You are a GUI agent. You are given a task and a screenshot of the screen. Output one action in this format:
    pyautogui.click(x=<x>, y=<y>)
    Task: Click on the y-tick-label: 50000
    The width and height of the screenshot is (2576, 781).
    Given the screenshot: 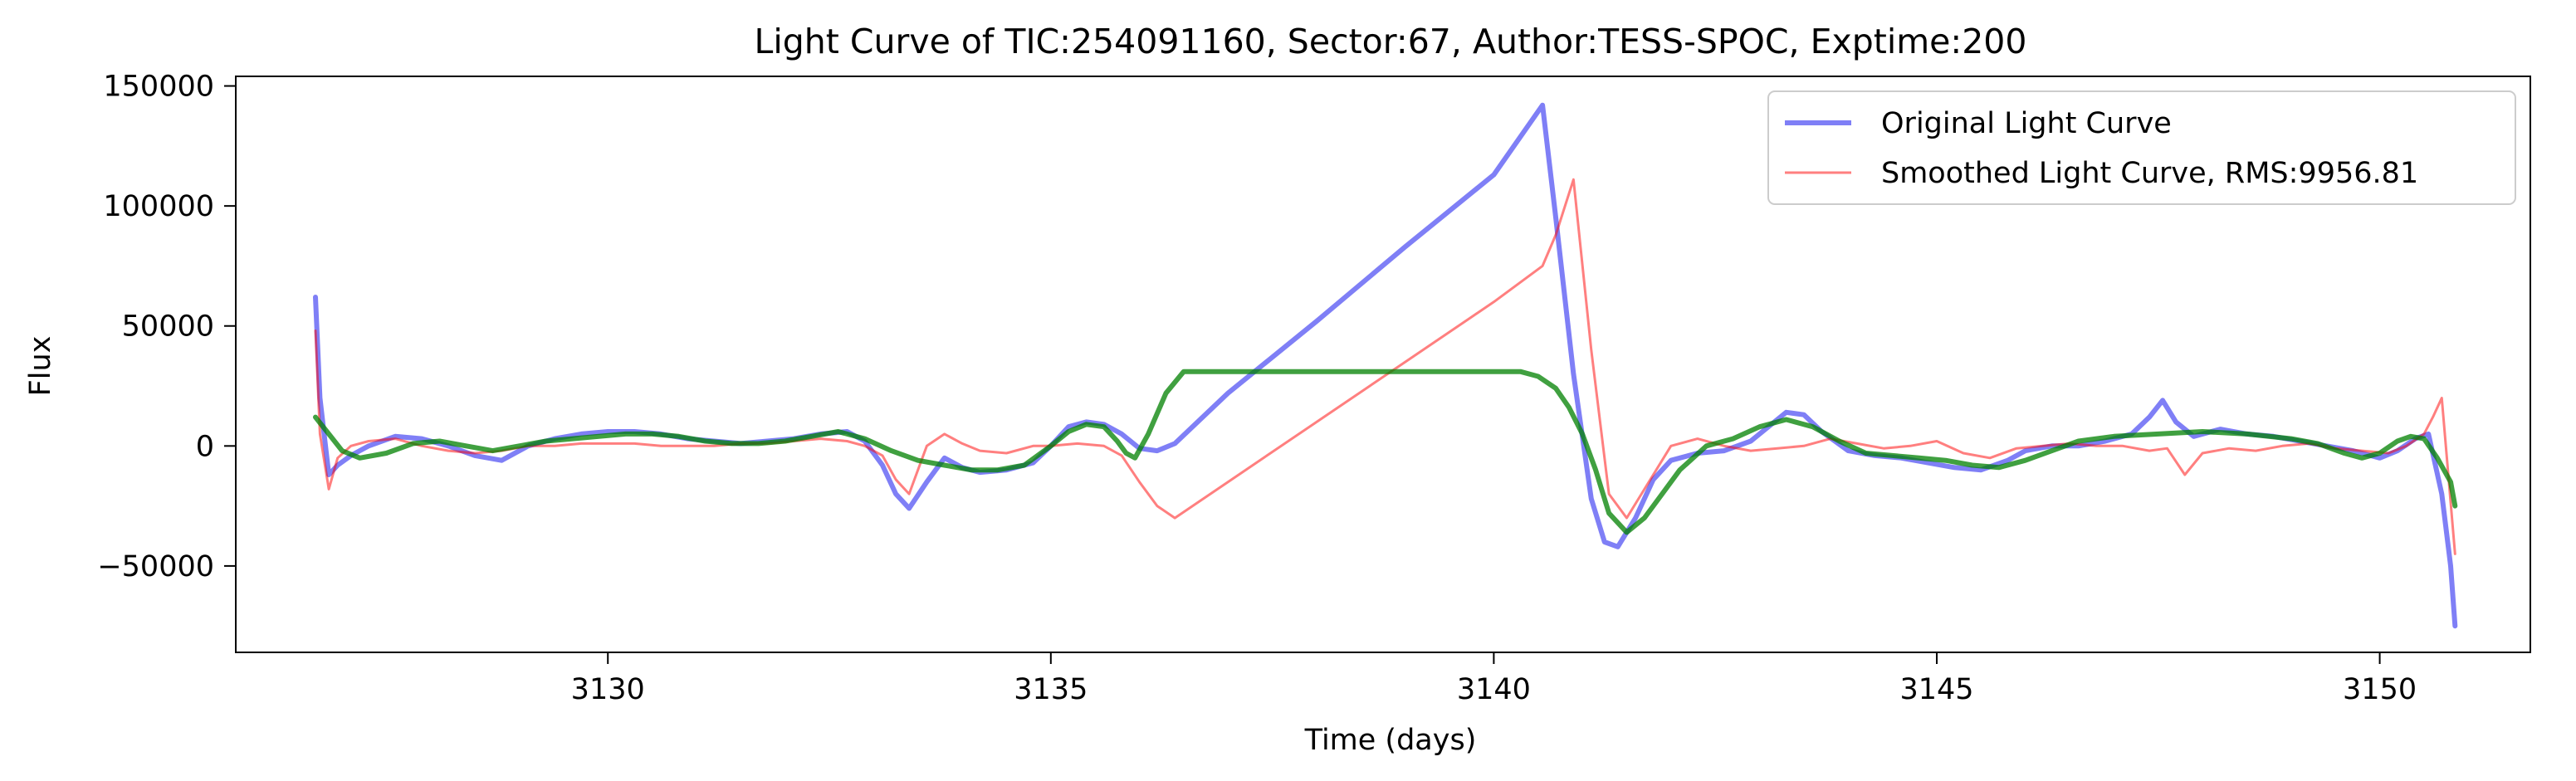 What is the action you would take?
    pyautogui.click(x=168, y=327)
    